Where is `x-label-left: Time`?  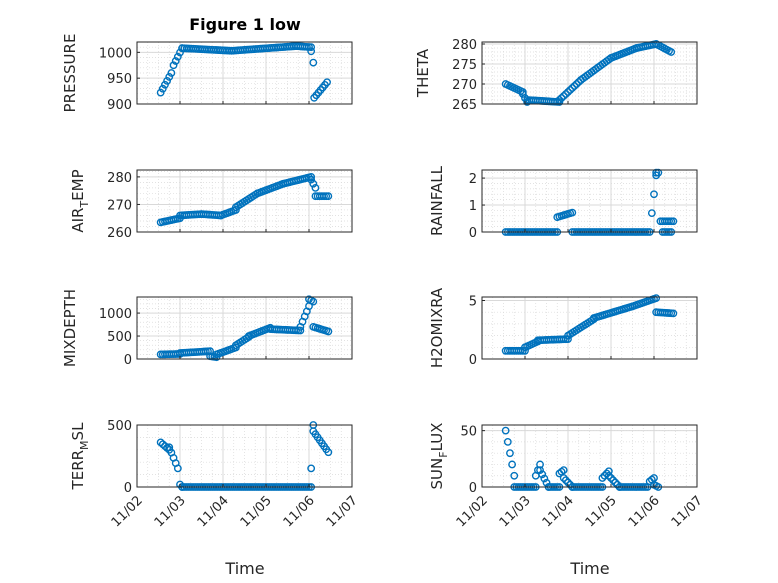 x-label-left: Time is located at coordinates (244, 568).